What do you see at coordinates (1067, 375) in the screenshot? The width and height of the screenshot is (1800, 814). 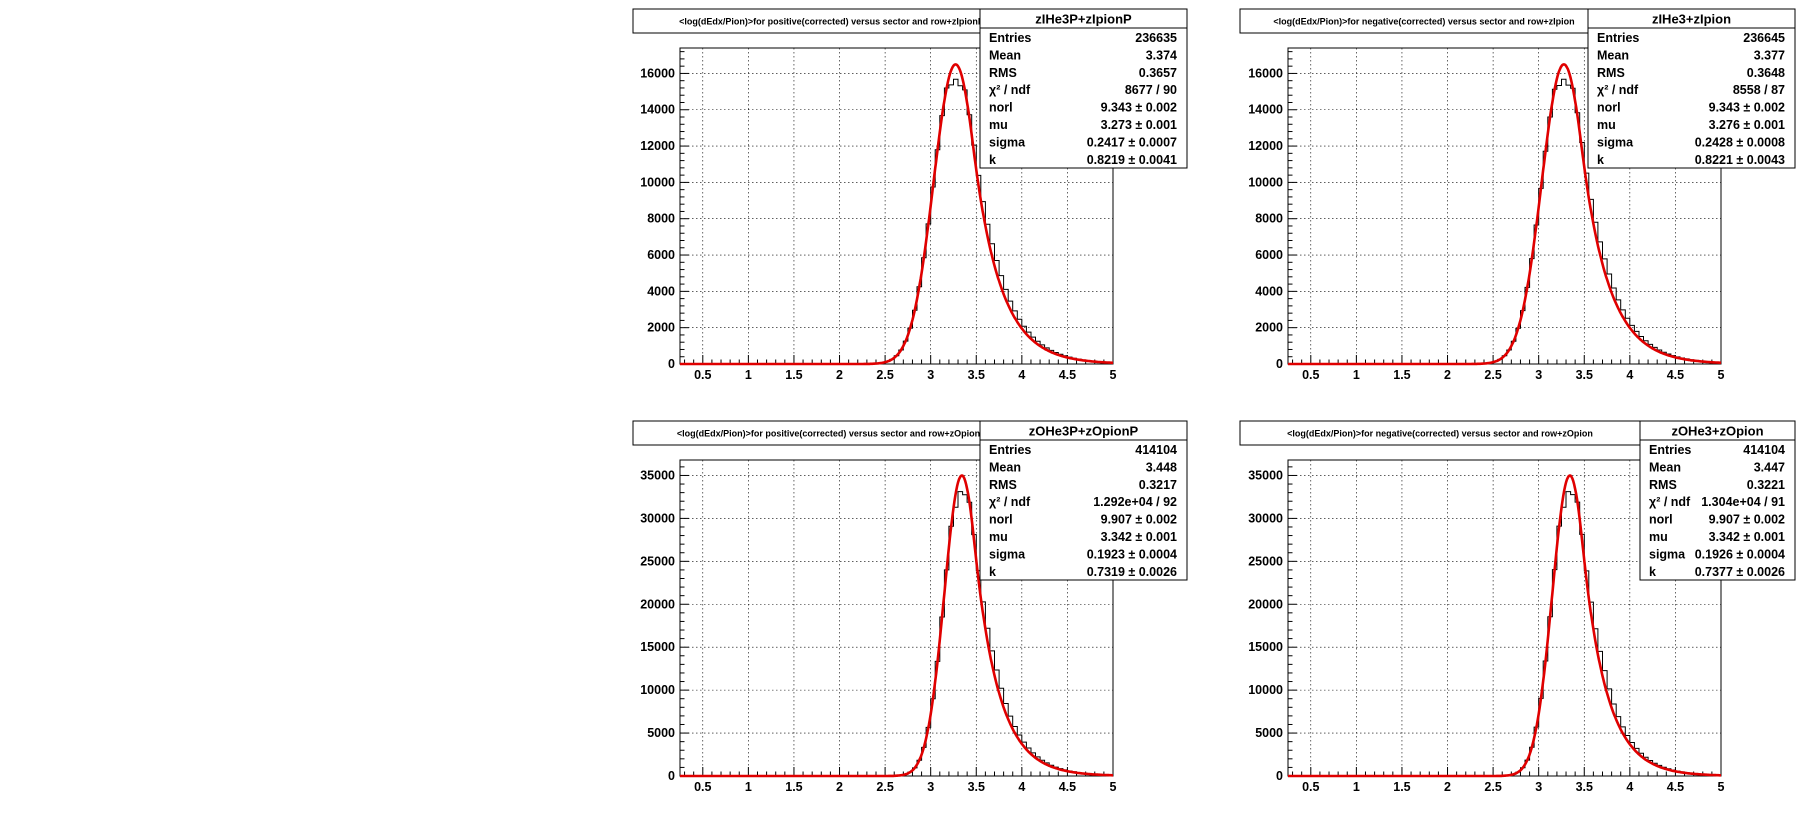 I see `x-tick-label: 4.5` at bounding box center [1067, 375].